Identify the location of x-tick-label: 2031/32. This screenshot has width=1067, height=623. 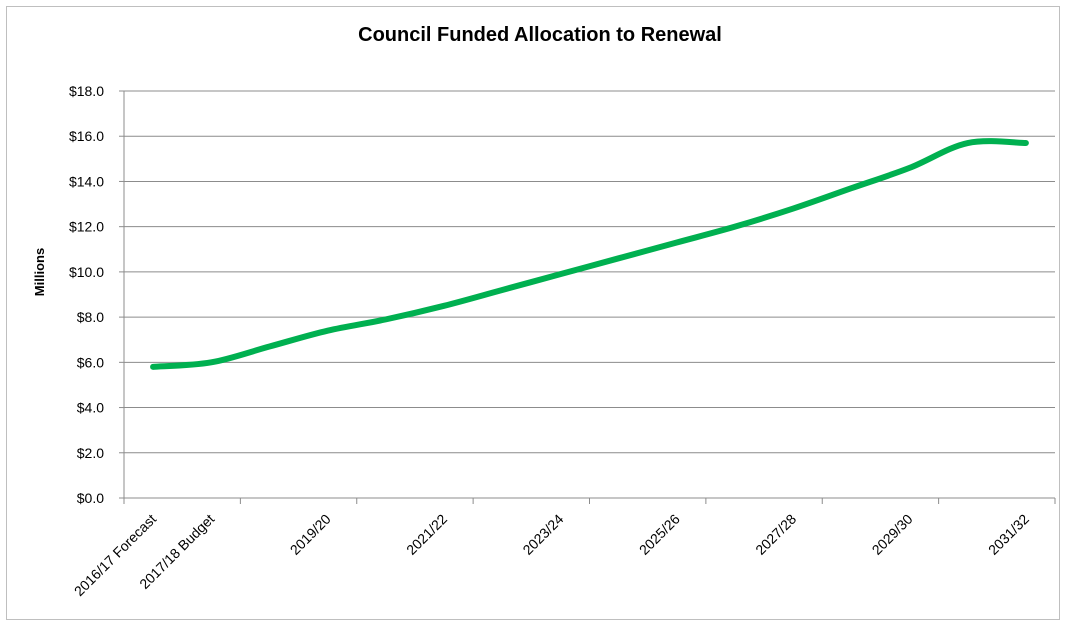
(1008, 534).